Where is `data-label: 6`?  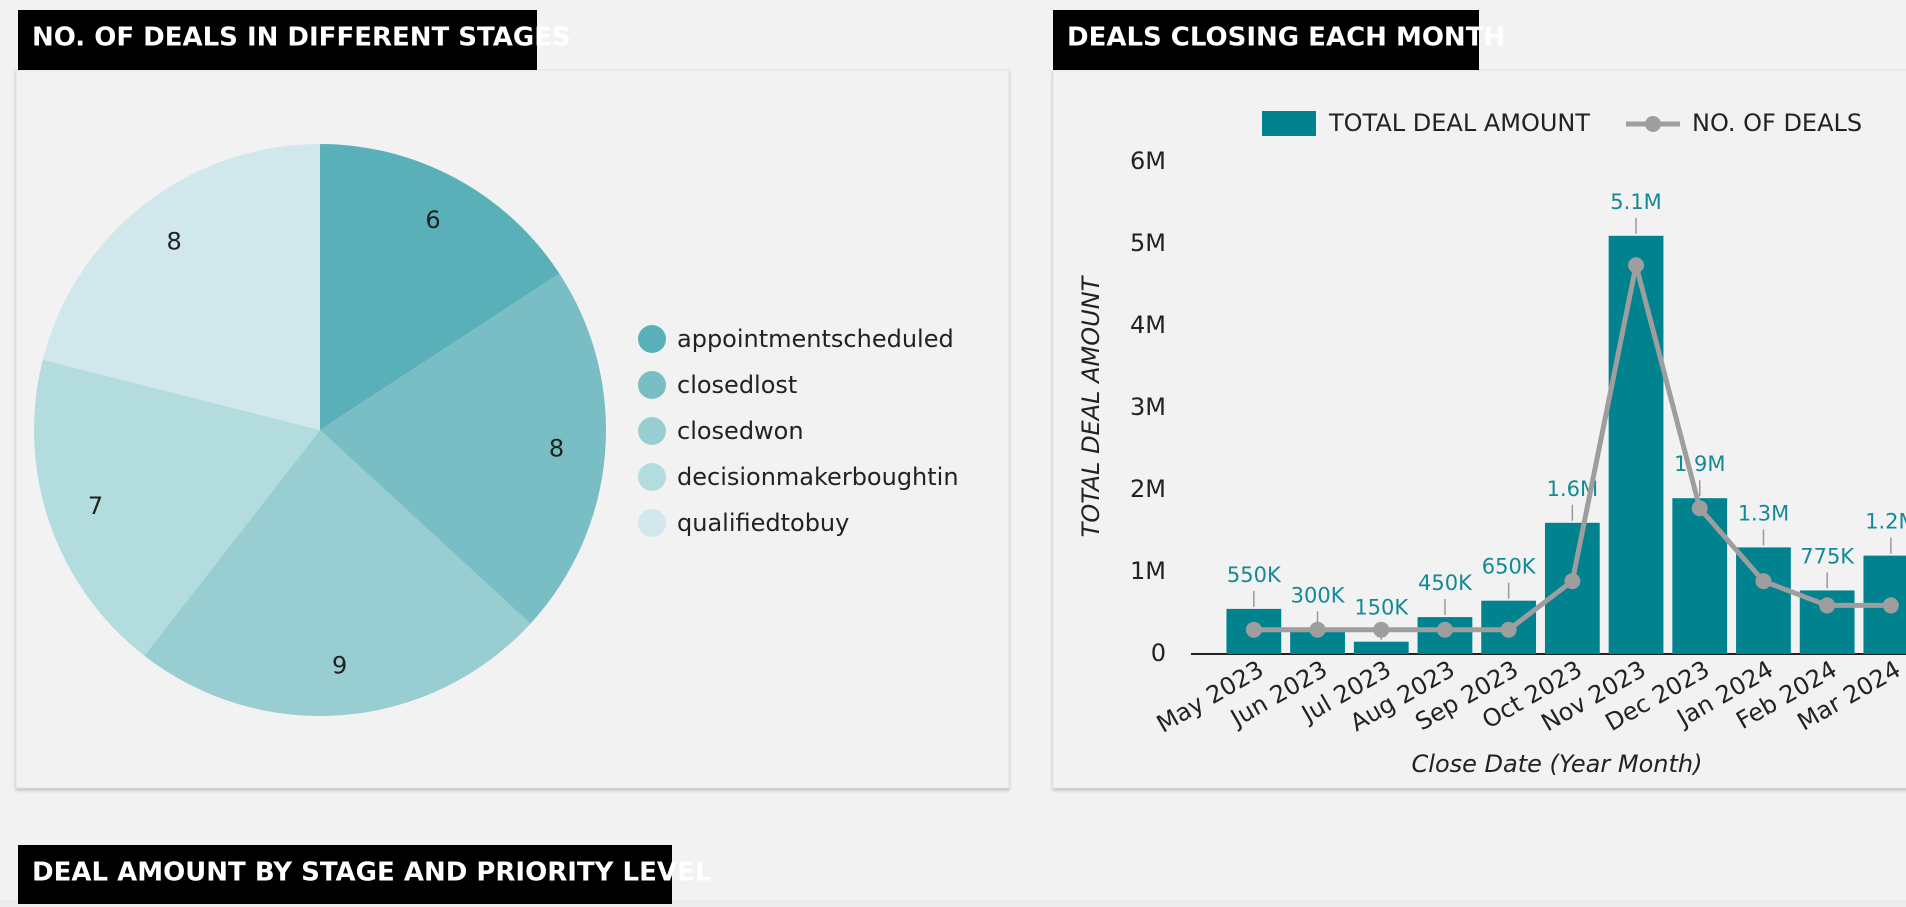 data-label: 6 is located at coordinates (432, 220).